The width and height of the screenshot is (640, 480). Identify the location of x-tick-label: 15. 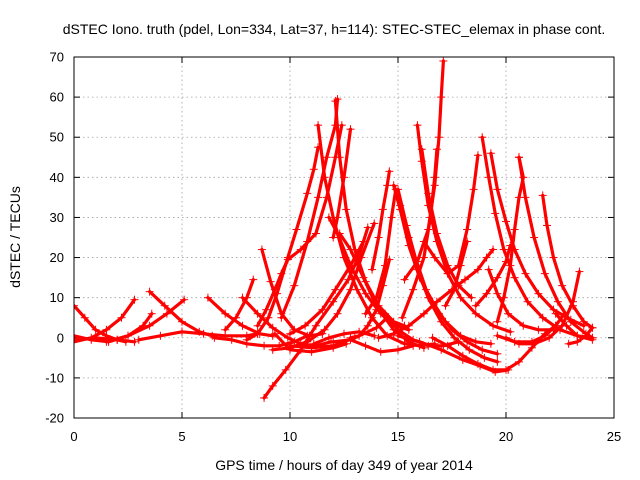
(398, 436).